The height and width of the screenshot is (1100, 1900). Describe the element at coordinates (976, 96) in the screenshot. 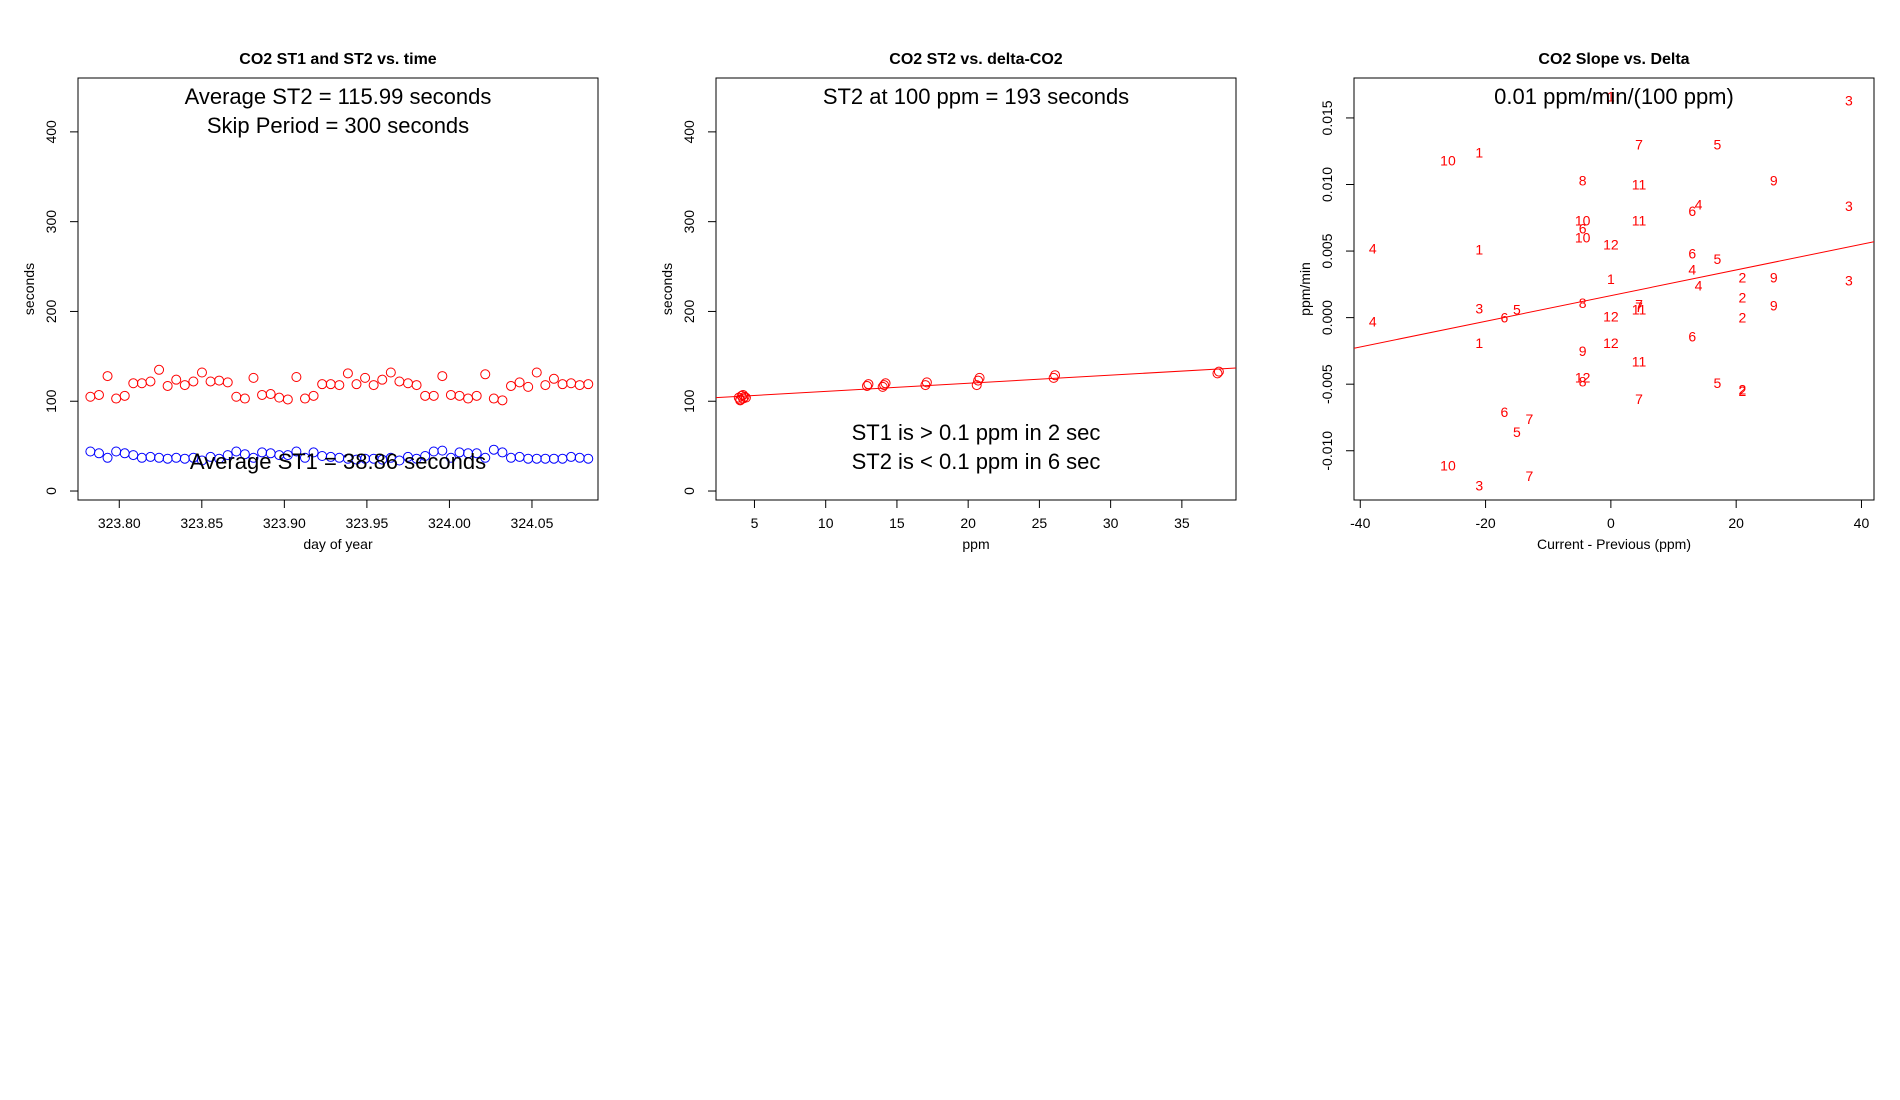

I see `annotation-st2-100: ST2 at 100 ppm = 193 seconds` at that location.